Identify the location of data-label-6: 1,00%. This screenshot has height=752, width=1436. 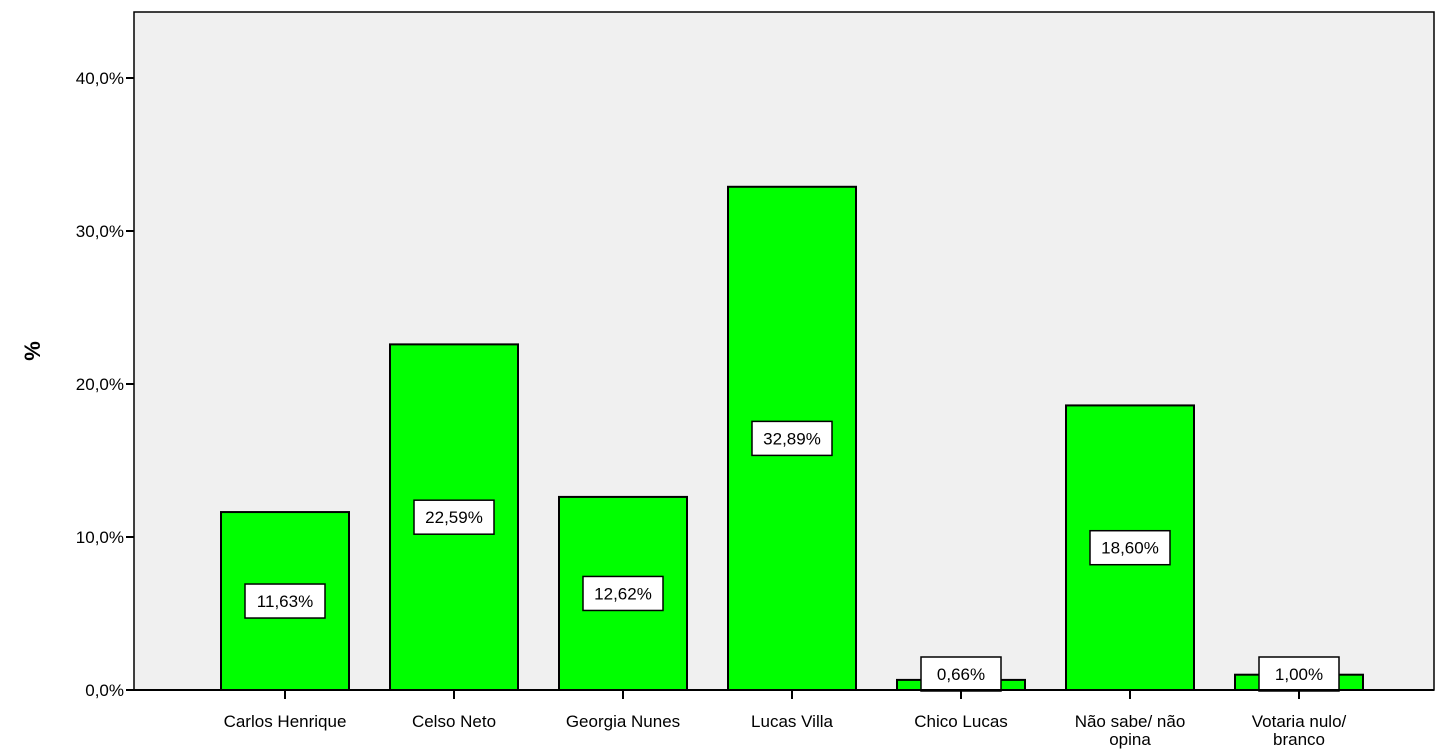
(1299, 674).